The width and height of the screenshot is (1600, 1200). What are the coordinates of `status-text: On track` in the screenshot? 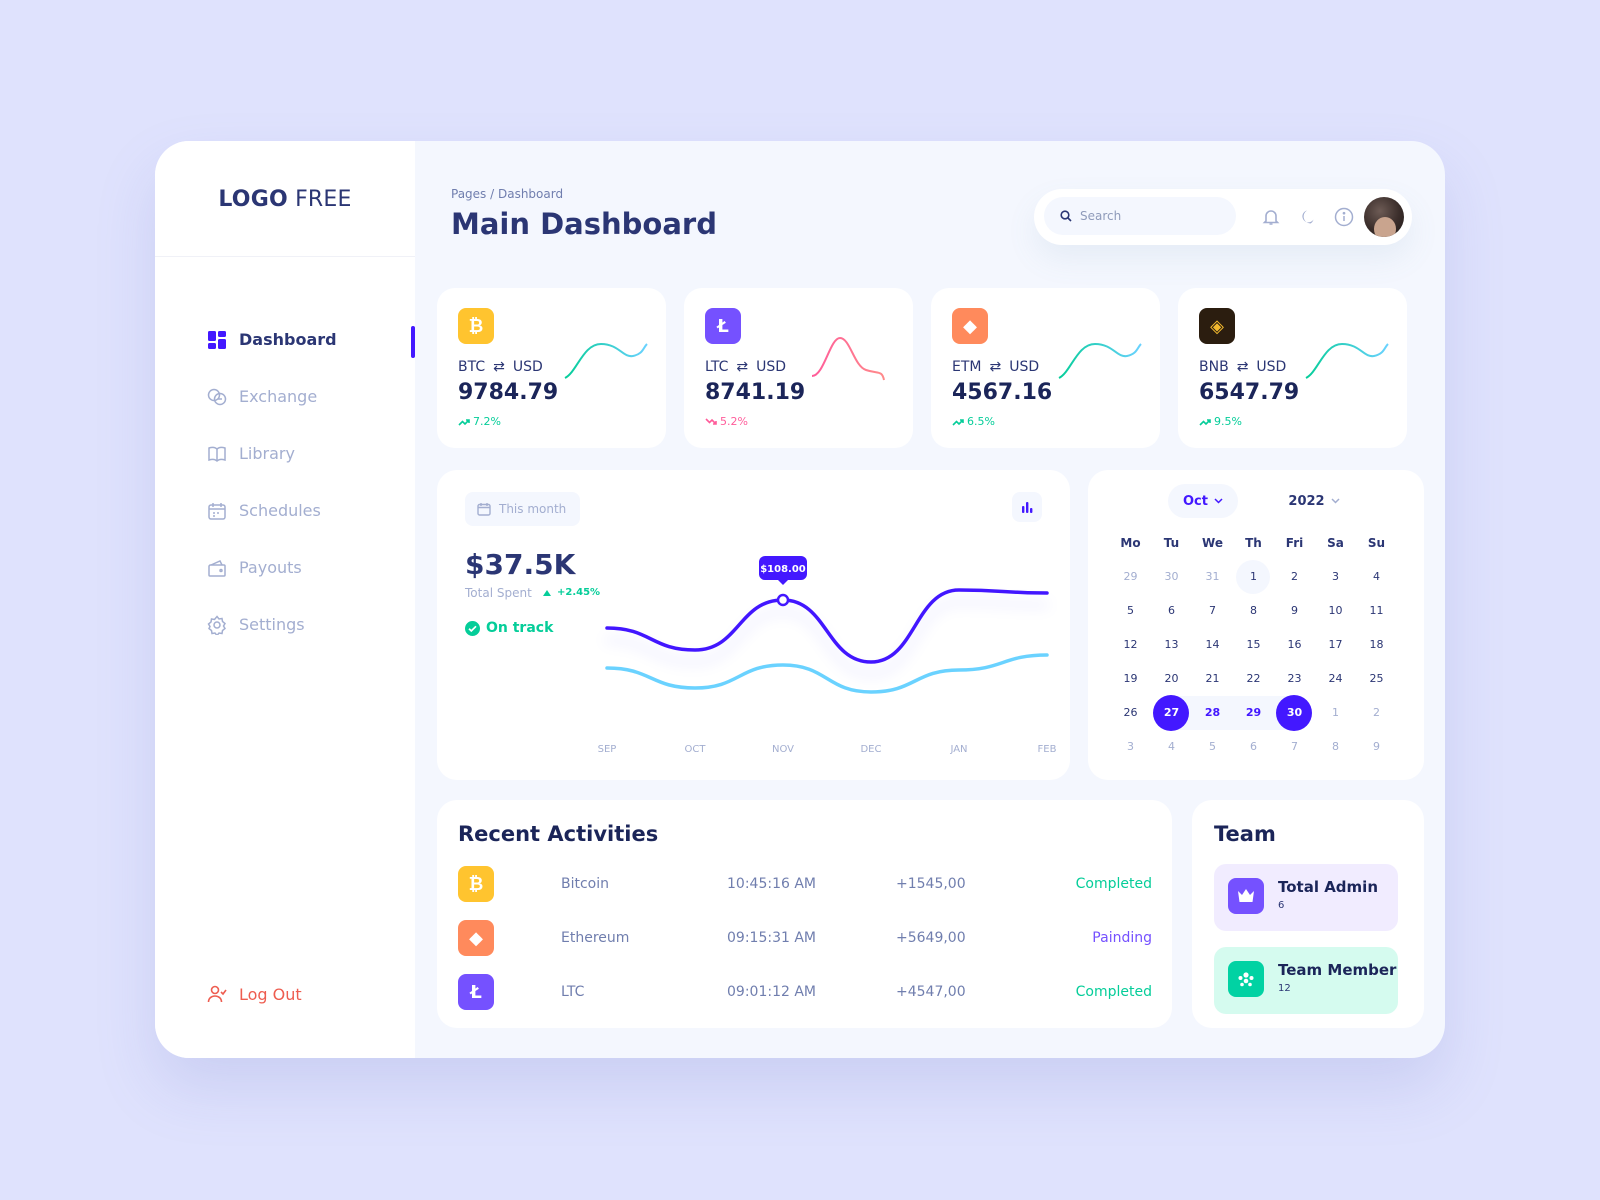 It's located at (520, 628).